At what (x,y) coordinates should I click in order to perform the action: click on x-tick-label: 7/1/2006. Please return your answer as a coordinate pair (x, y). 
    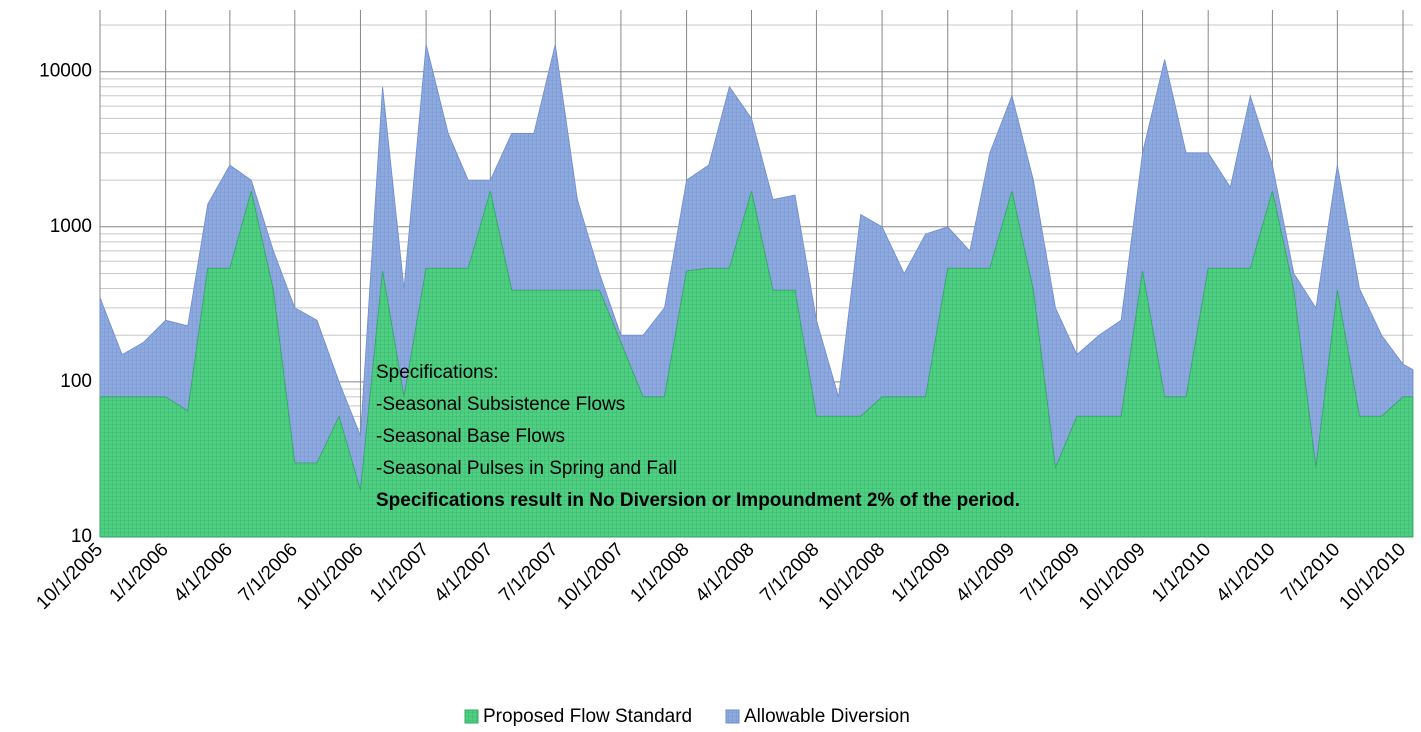
    Looking at the image, I should click on (268, 572).